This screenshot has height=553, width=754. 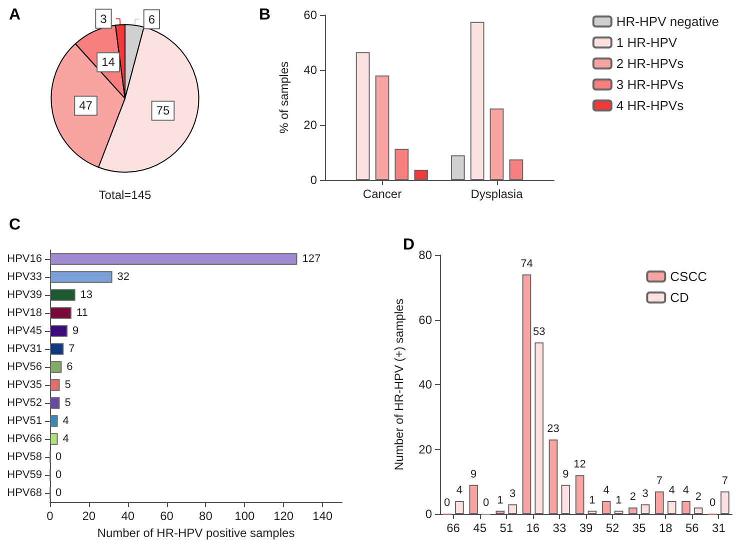 What do you see at coordinates (24, 457) in the screenshot?
I see `y-tick-label: HPV58` at bounding box center [24, 457].